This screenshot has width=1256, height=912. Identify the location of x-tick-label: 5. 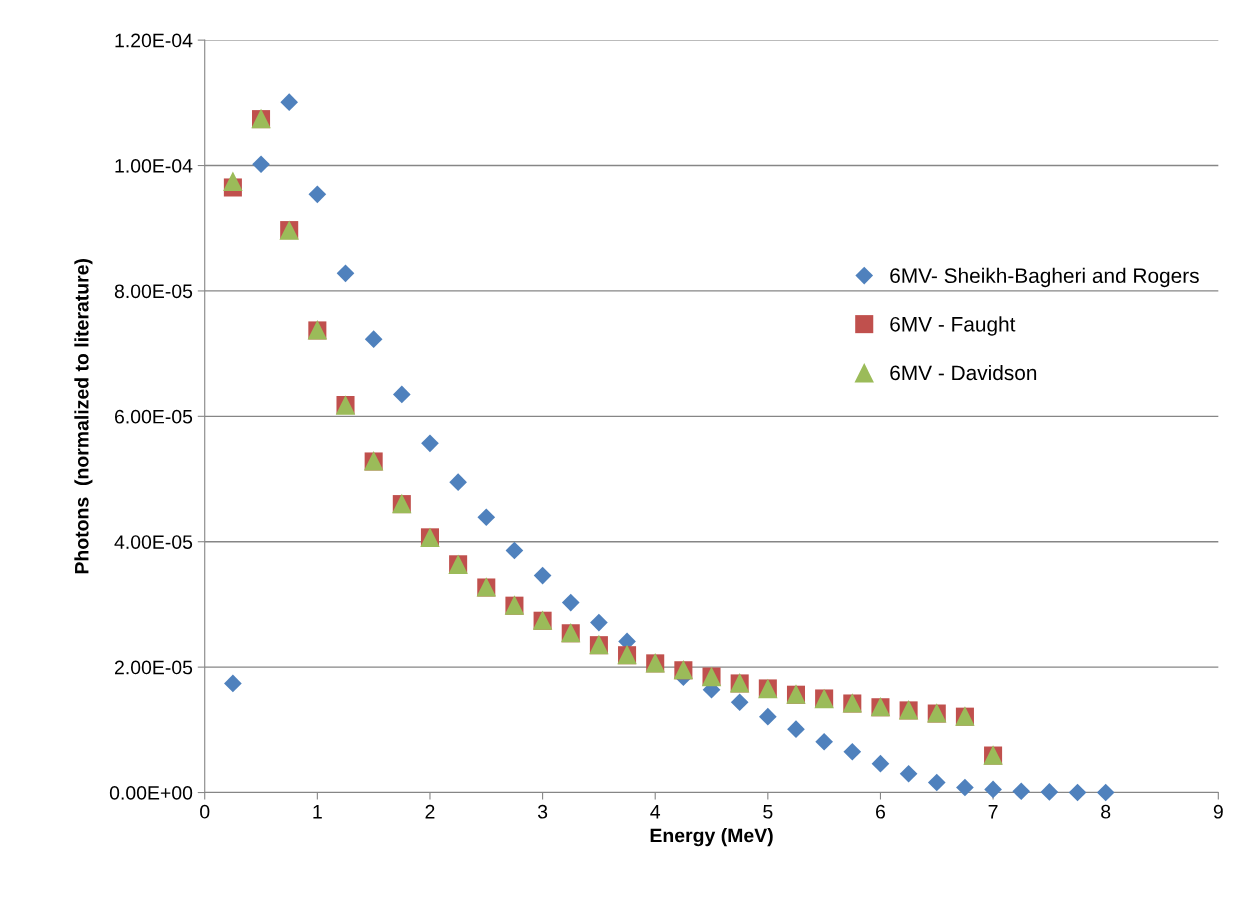
(768, 812).